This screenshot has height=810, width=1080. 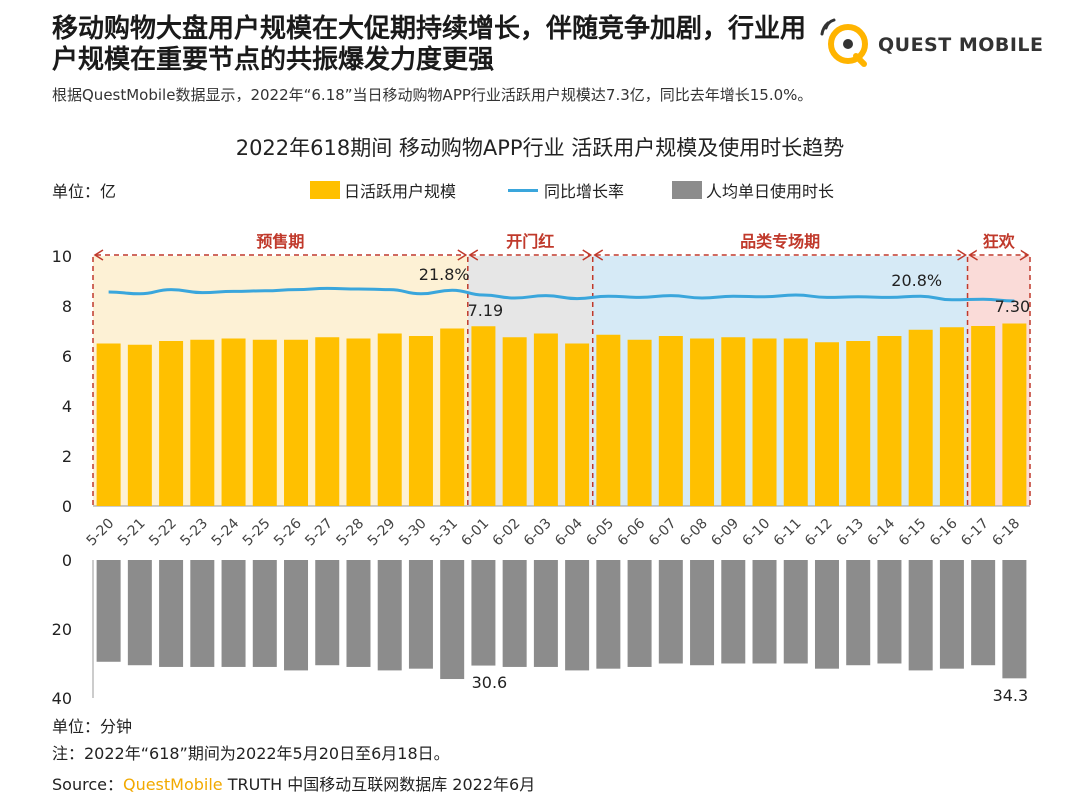 I want to click on y-tick-label-top: 2, so click(x=67, y=456).